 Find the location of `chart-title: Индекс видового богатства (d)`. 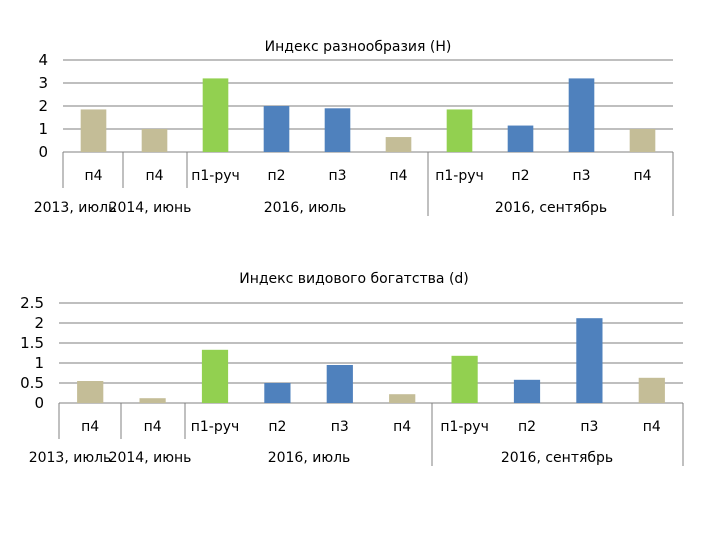

chart-title: Индекс видового богатства (d) is located at coordinates (354, 279).